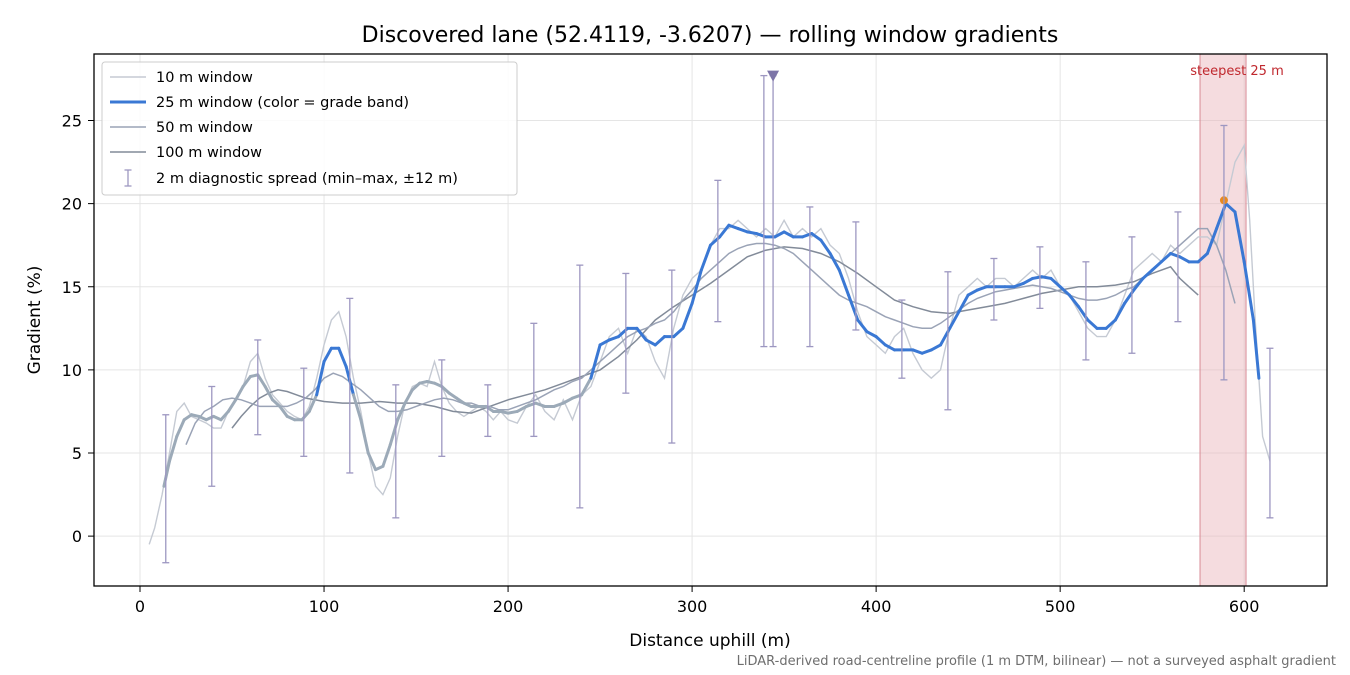 This screenshot has height=675, width=1350. I want to click on legend-label-25m: 25 m window (color = grade band), so click(282, 103).